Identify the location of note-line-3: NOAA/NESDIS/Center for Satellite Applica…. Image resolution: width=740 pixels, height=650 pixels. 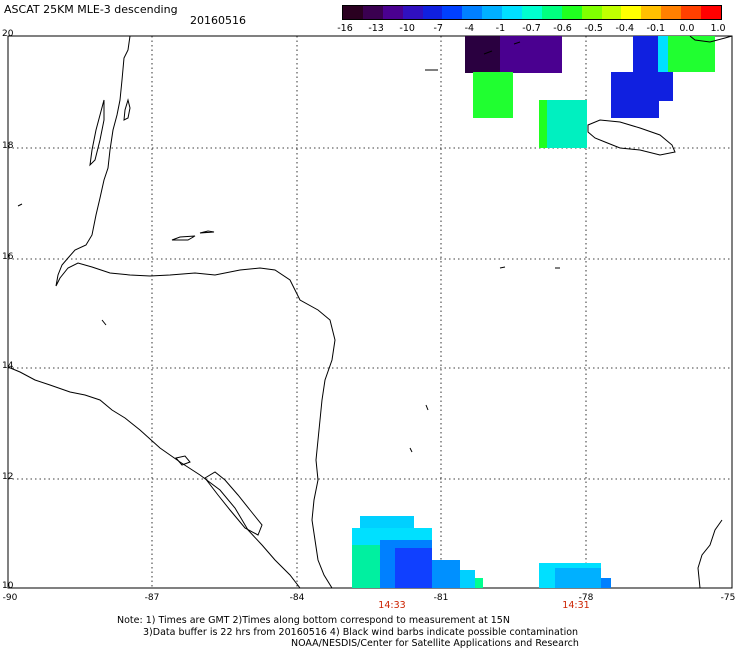
(435, 643).